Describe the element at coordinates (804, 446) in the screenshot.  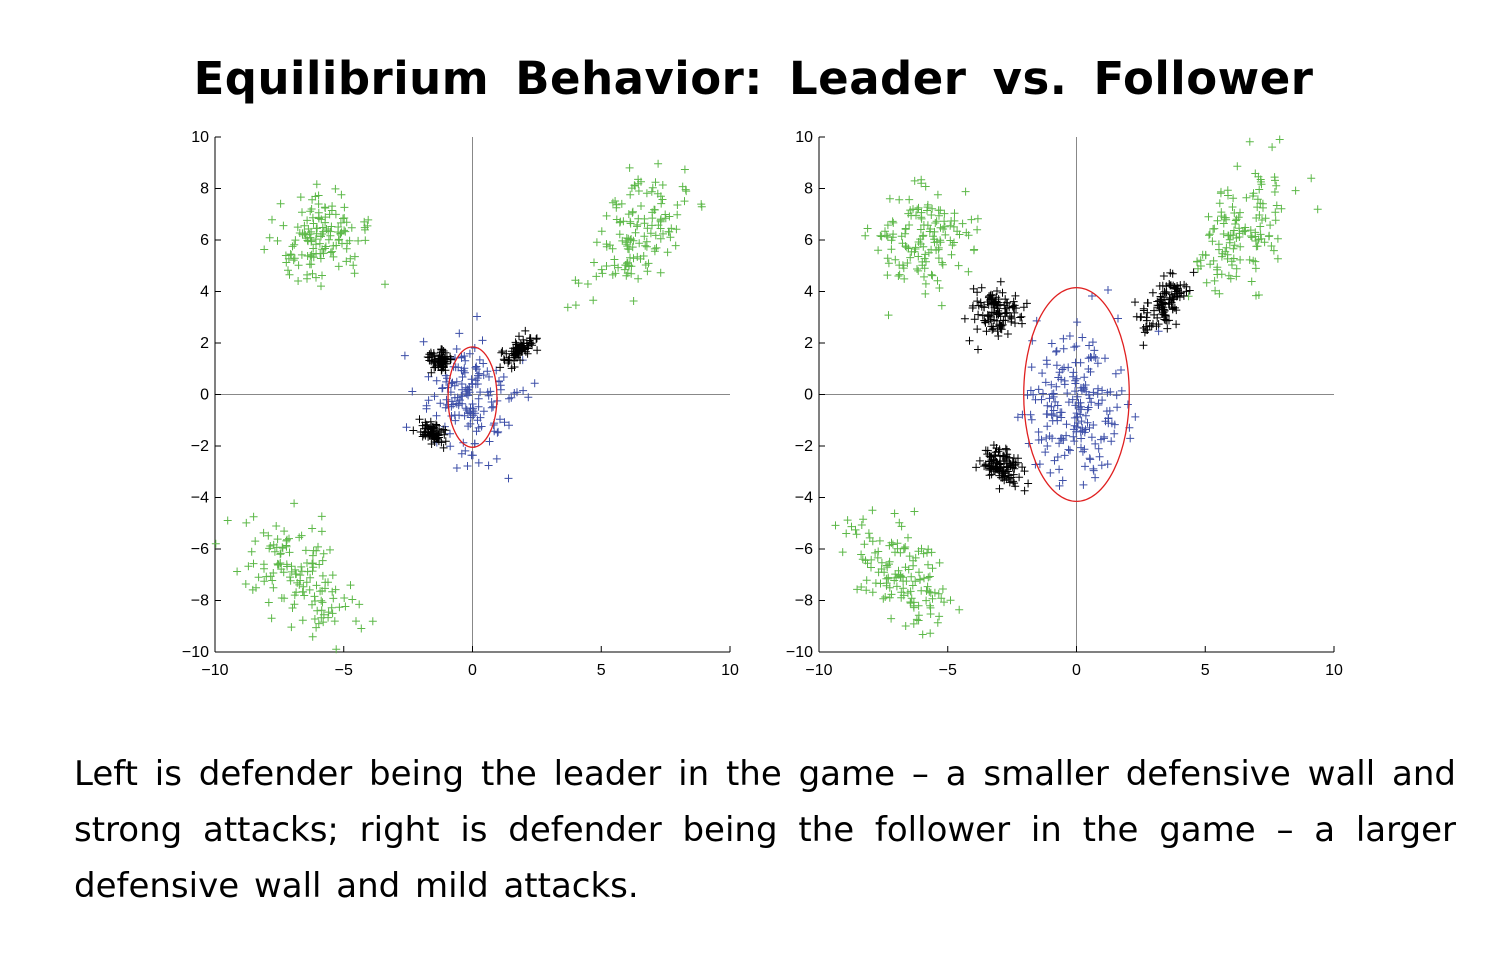
I see `y-tick-label: −2` at that location.